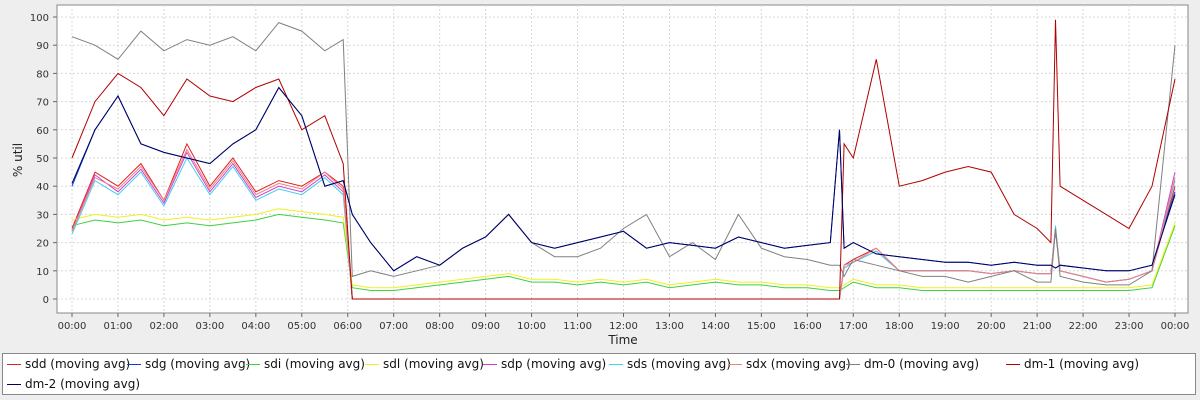 This screenshot has width=1200, height=400. I want to click on x-tick-label: 15:00, so click(761, 326).